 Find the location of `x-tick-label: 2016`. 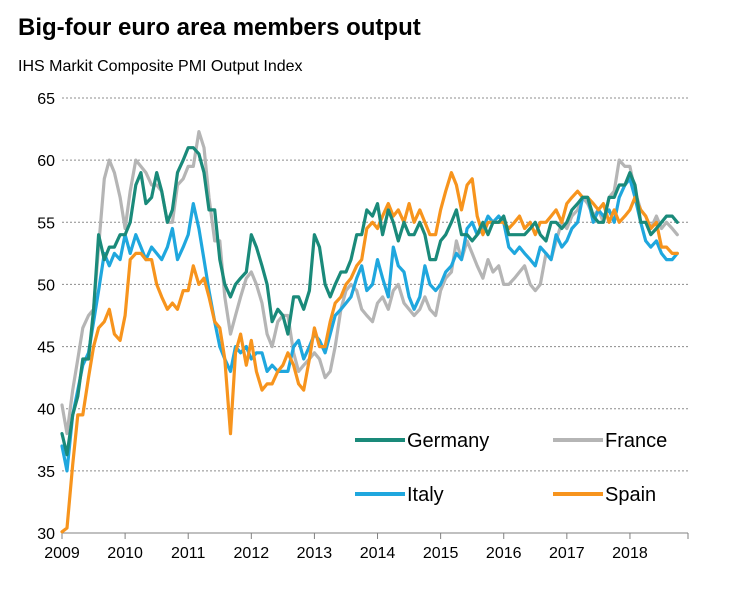

x-tick-label: 2016 is located at coordinates (504, 553).